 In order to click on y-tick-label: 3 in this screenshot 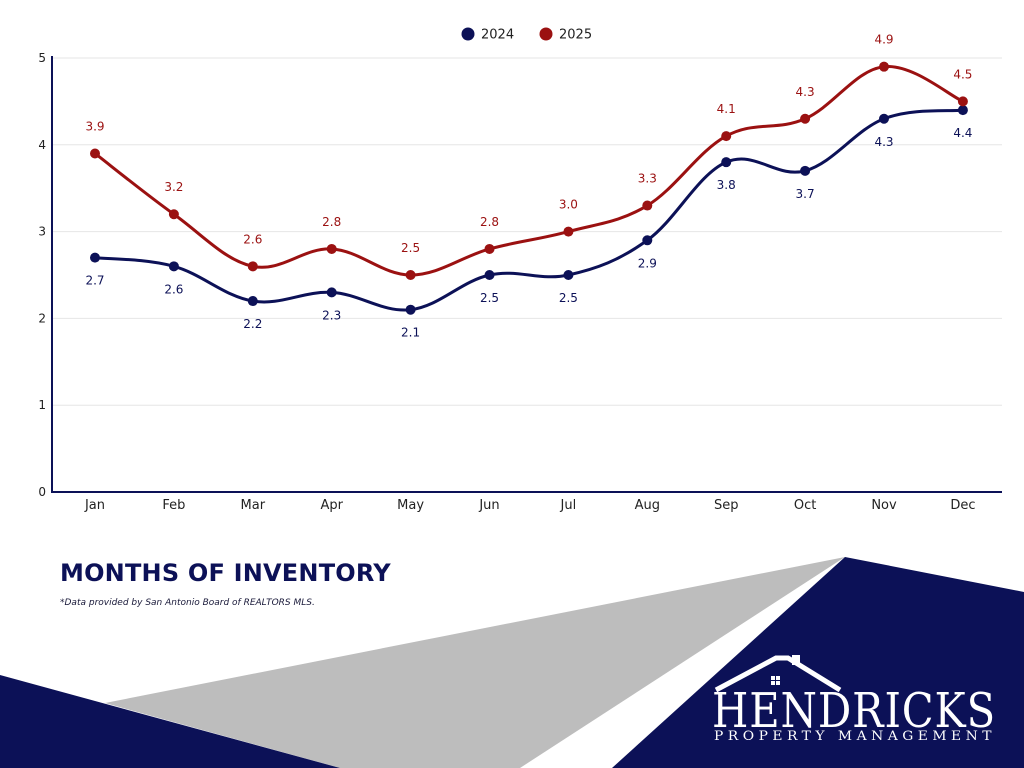, I will do `click(42, 232)`.